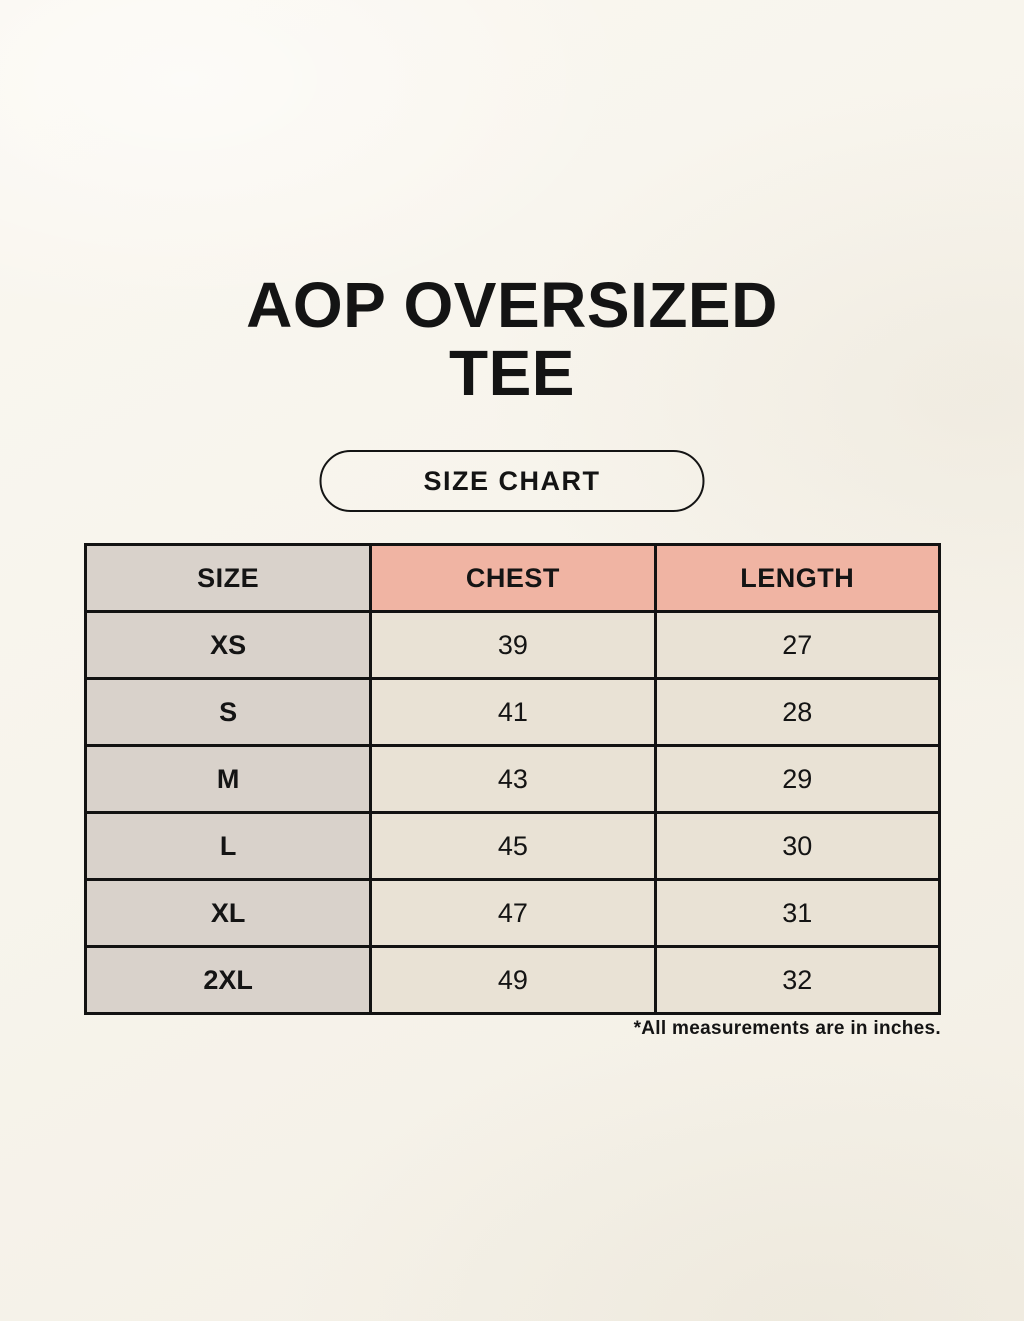 The width and height of the screenshot is (1024, 1321). Describe the element at coordinates (797, 578) in the screenshot. I see `column-header-length: LENGTH` at that location.